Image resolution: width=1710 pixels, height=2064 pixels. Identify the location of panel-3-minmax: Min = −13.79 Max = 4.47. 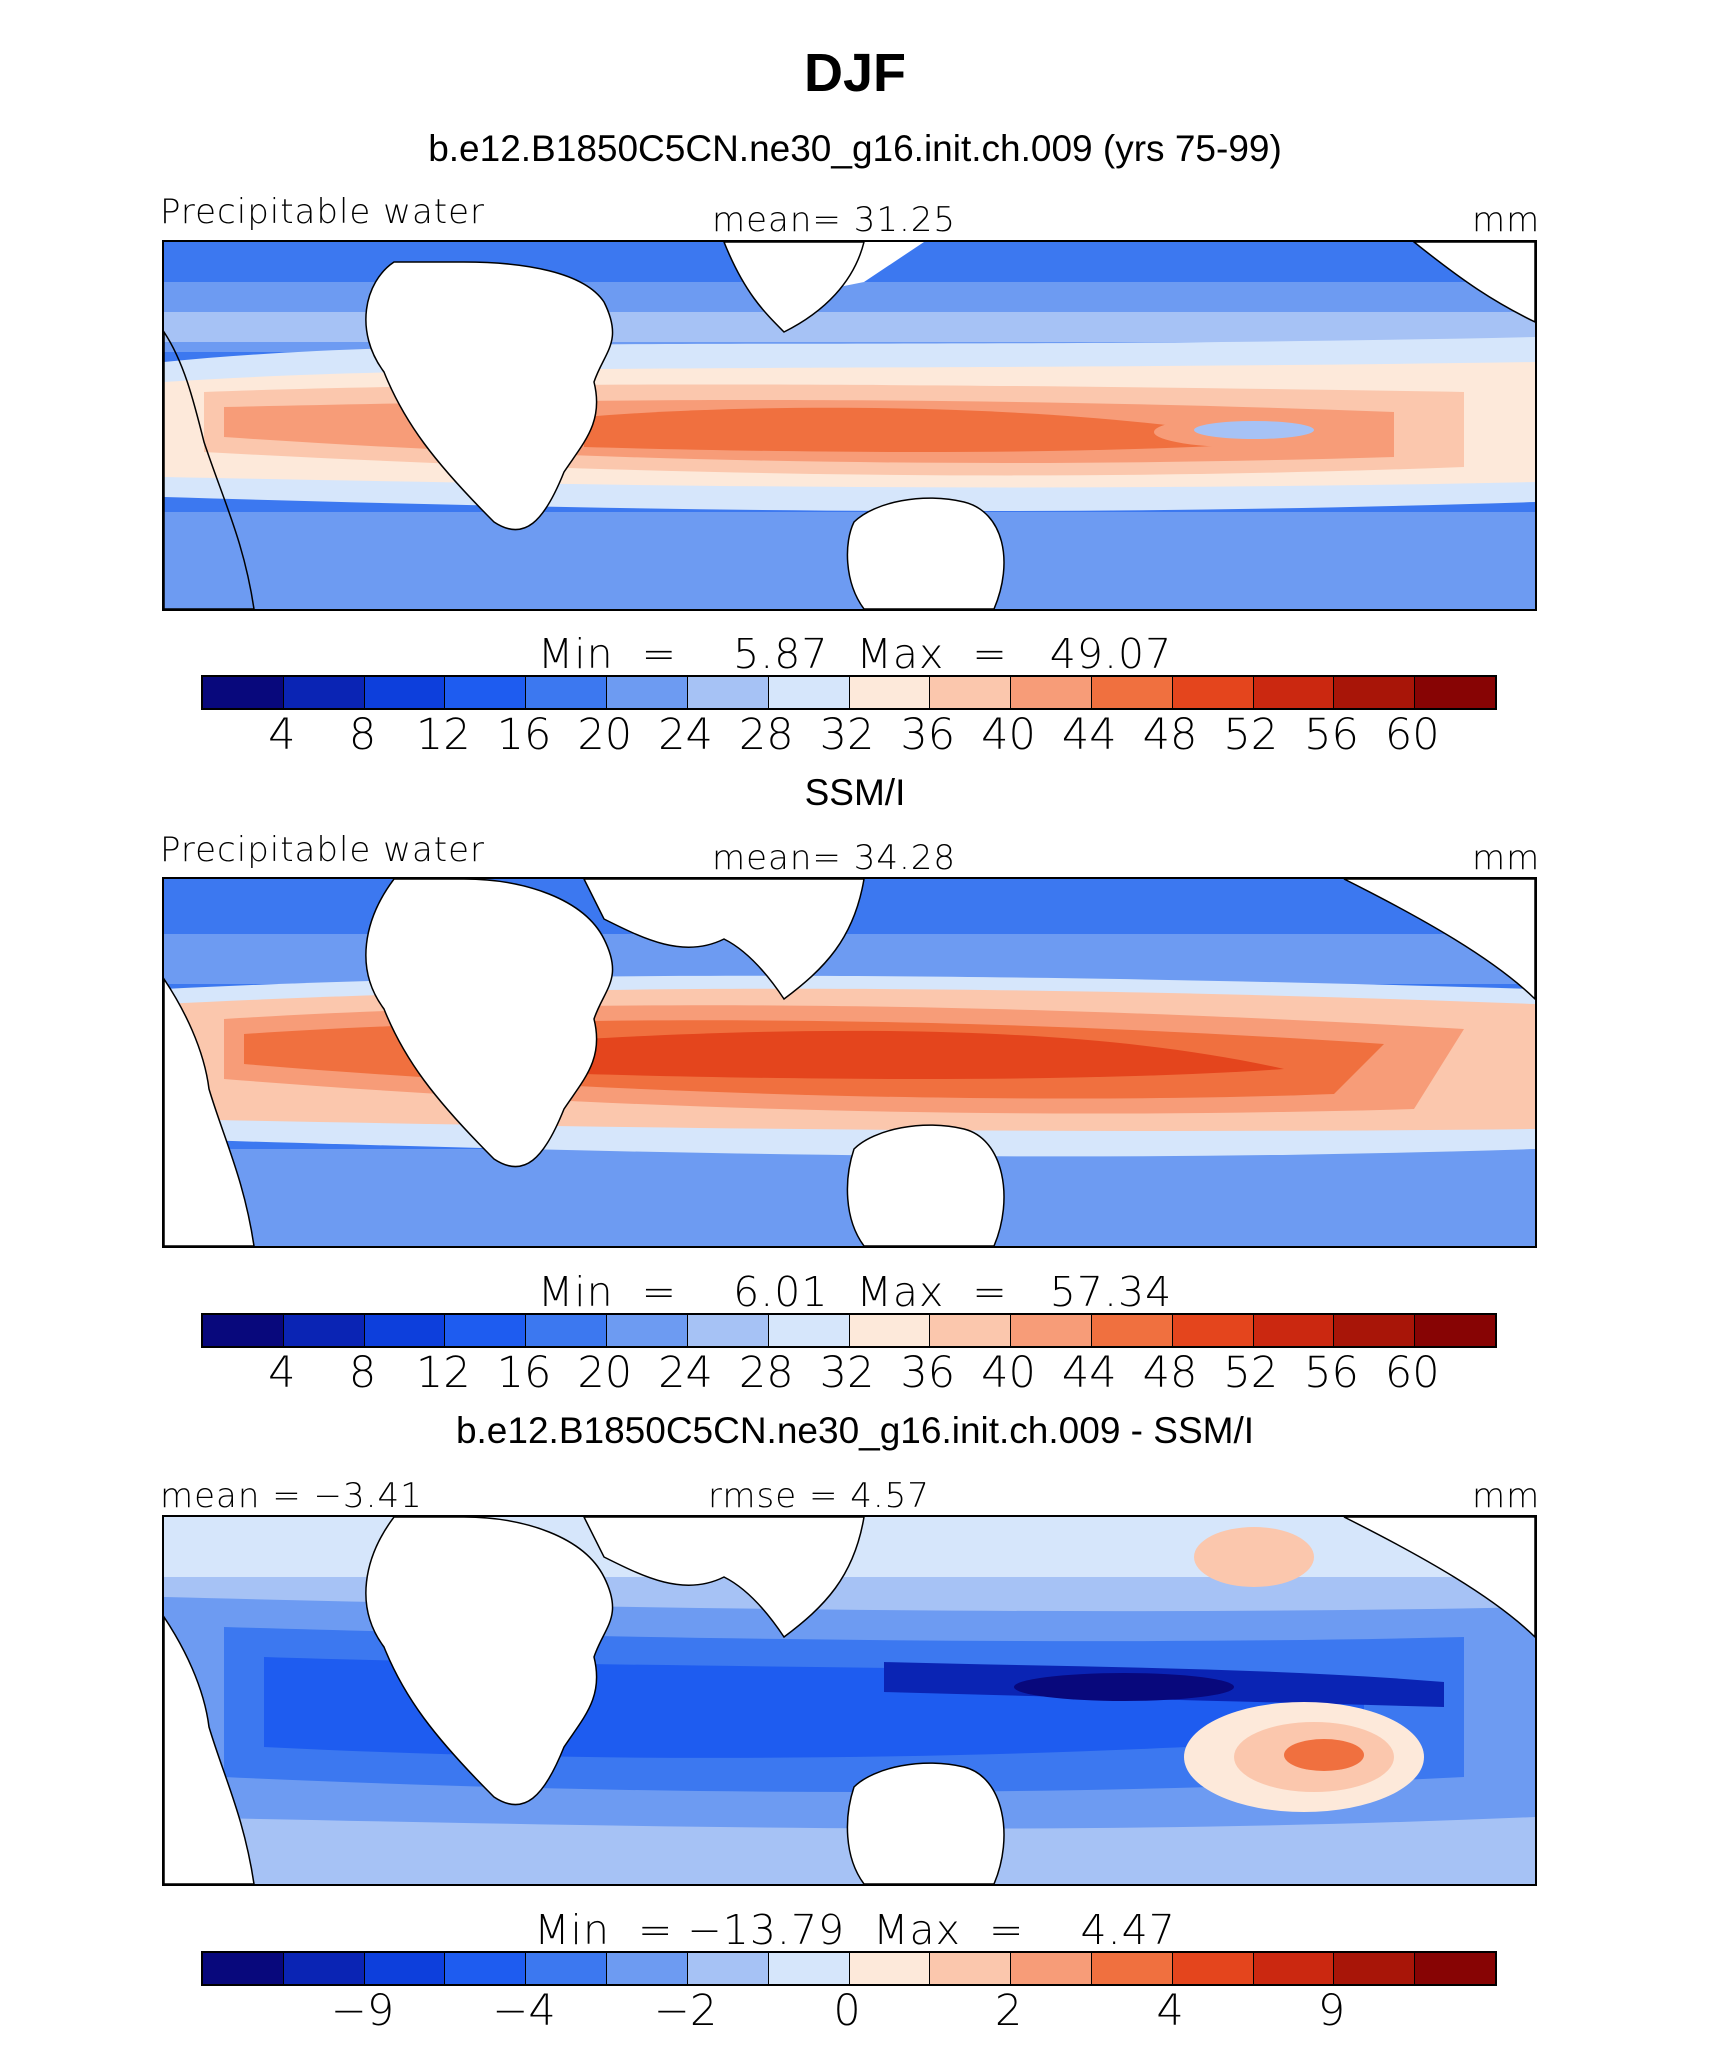
(855, 1930).